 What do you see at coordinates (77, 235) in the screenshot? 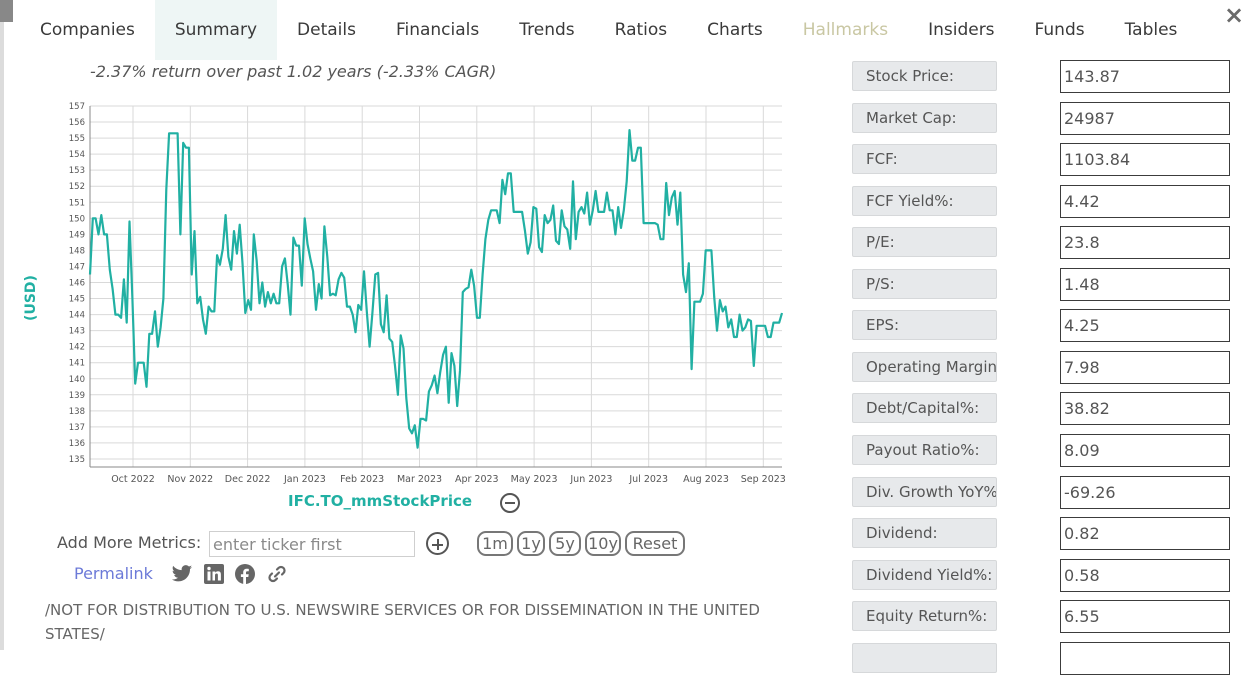
I see `y-tick-label: 149` at bounding box center [77, 235].